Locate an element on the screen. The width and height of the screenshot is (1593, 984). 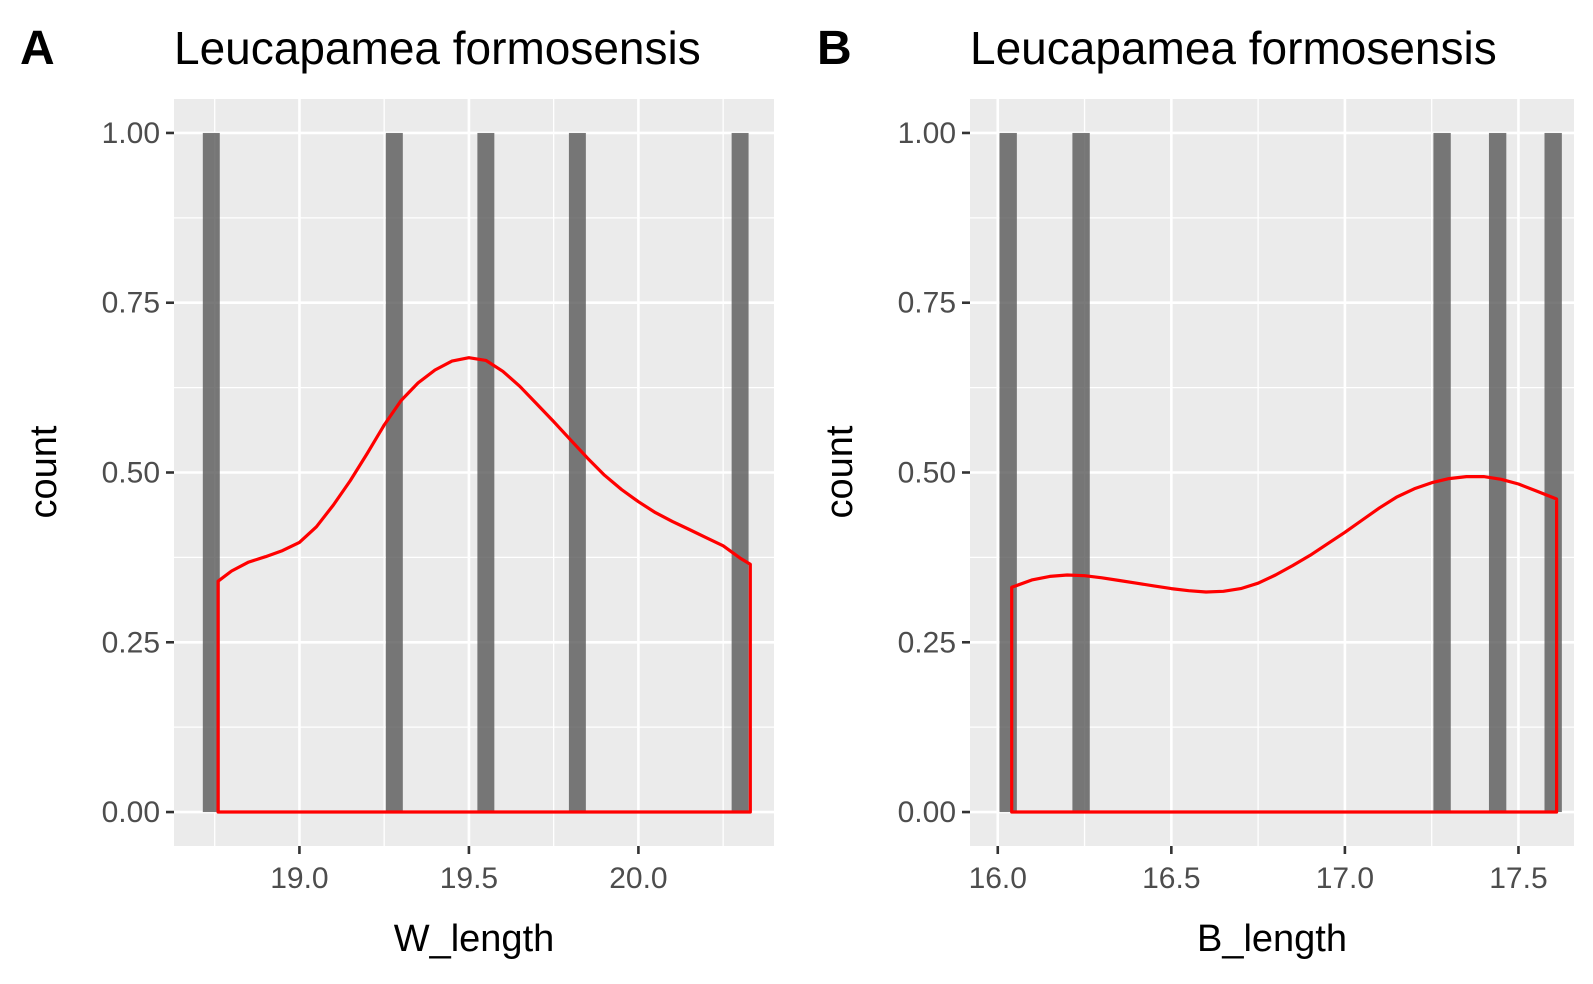
panel-a-x-axis-title: W_length is located at coordinates (474, 939).